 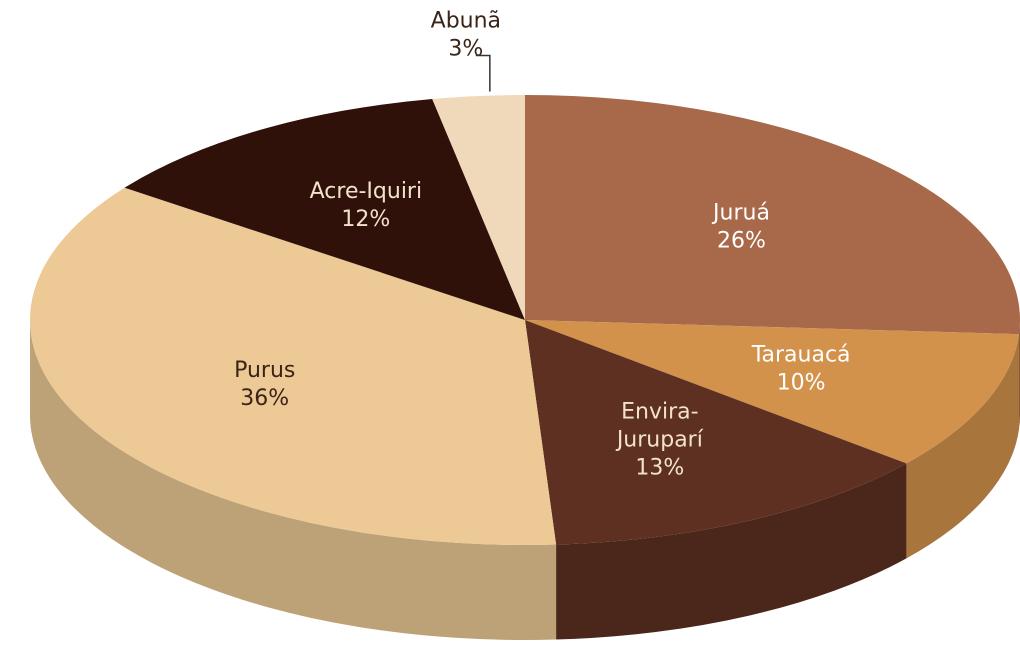 What do you see at coordinates (659, 411) in the screenshot?
I see `label-line: Envira-` at bounding box center [659, 411].